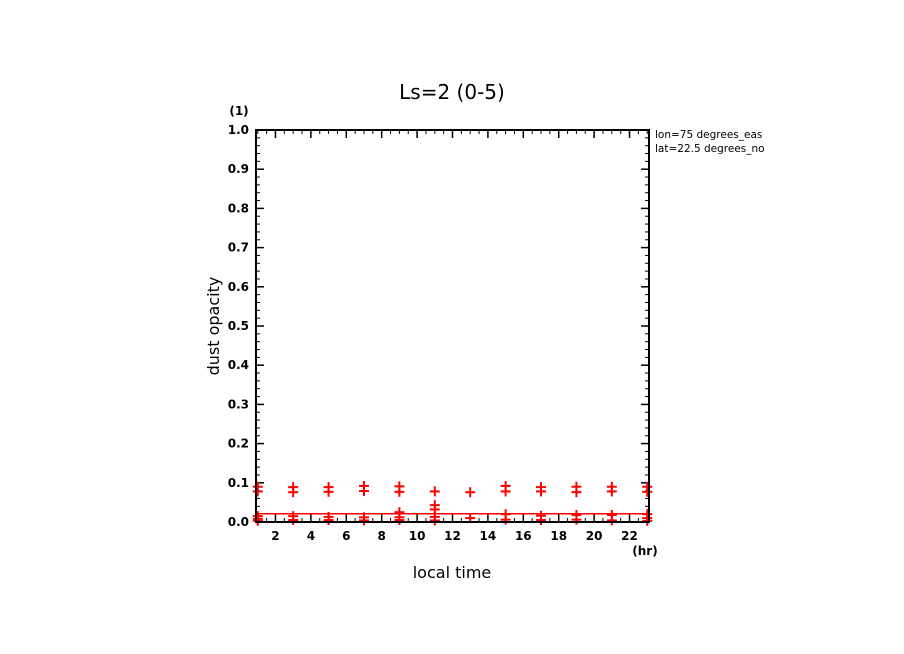 The height and width of the screenshot is (654, 904). What do you see at coordinates (238, 444) in the screenshot?
I see `y-tick-label: 0.2` at bounding box center [238, 444].